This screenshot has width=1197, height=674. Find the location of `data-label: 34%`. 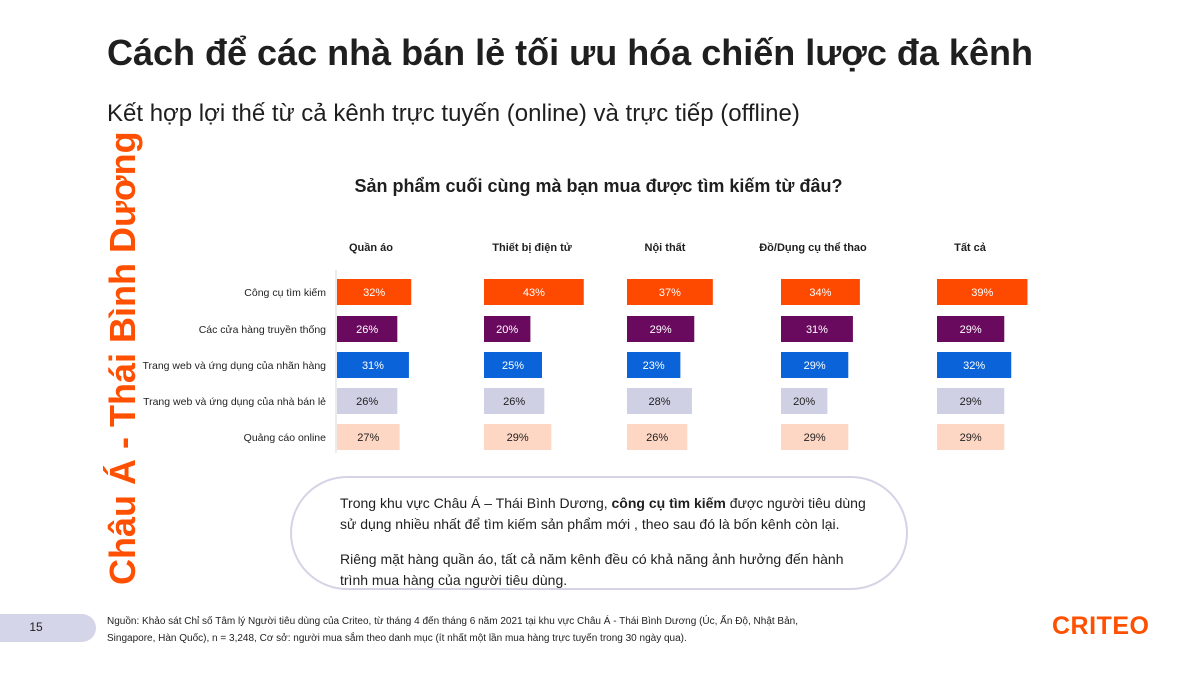

data-label: 34% is located at coordinates (820, 293).